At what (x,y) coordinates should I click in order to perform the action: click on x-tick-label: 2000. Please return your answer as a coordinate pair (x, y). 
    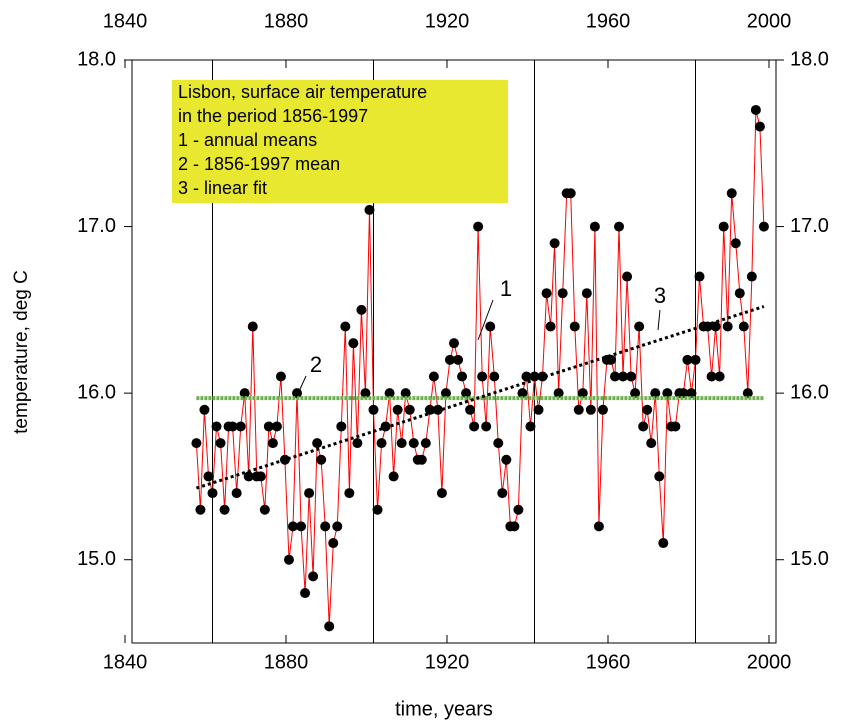
    Looking at the image, I should click on (769, 662).